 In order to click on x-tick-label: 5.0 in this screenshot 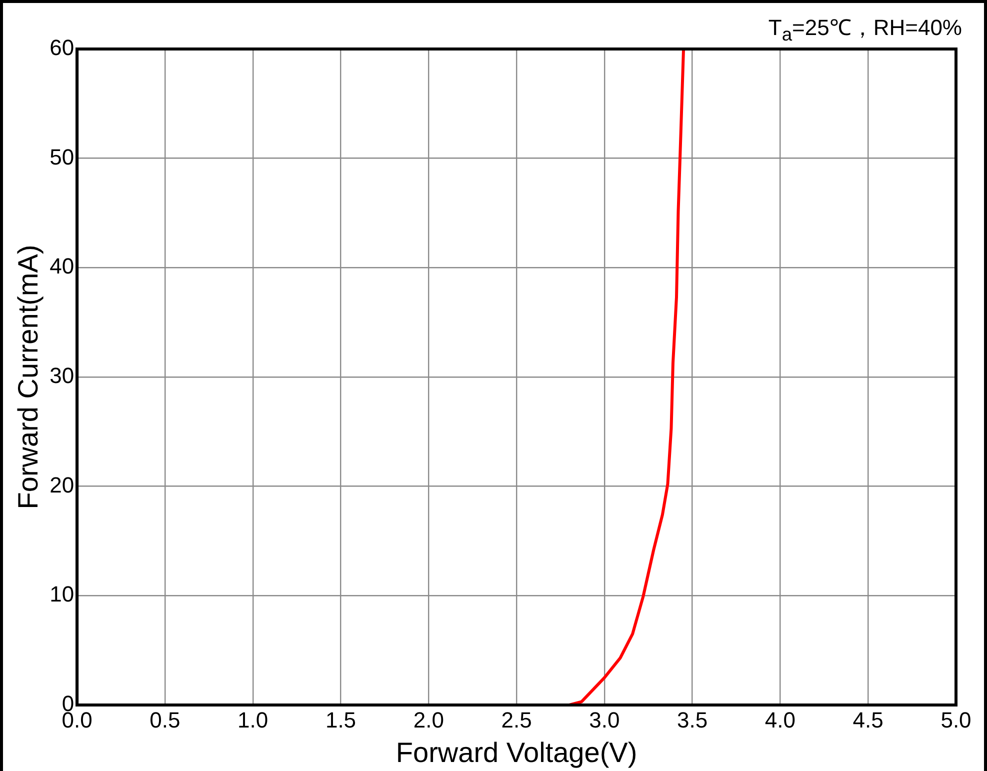, I will do `click(956, 719)`.